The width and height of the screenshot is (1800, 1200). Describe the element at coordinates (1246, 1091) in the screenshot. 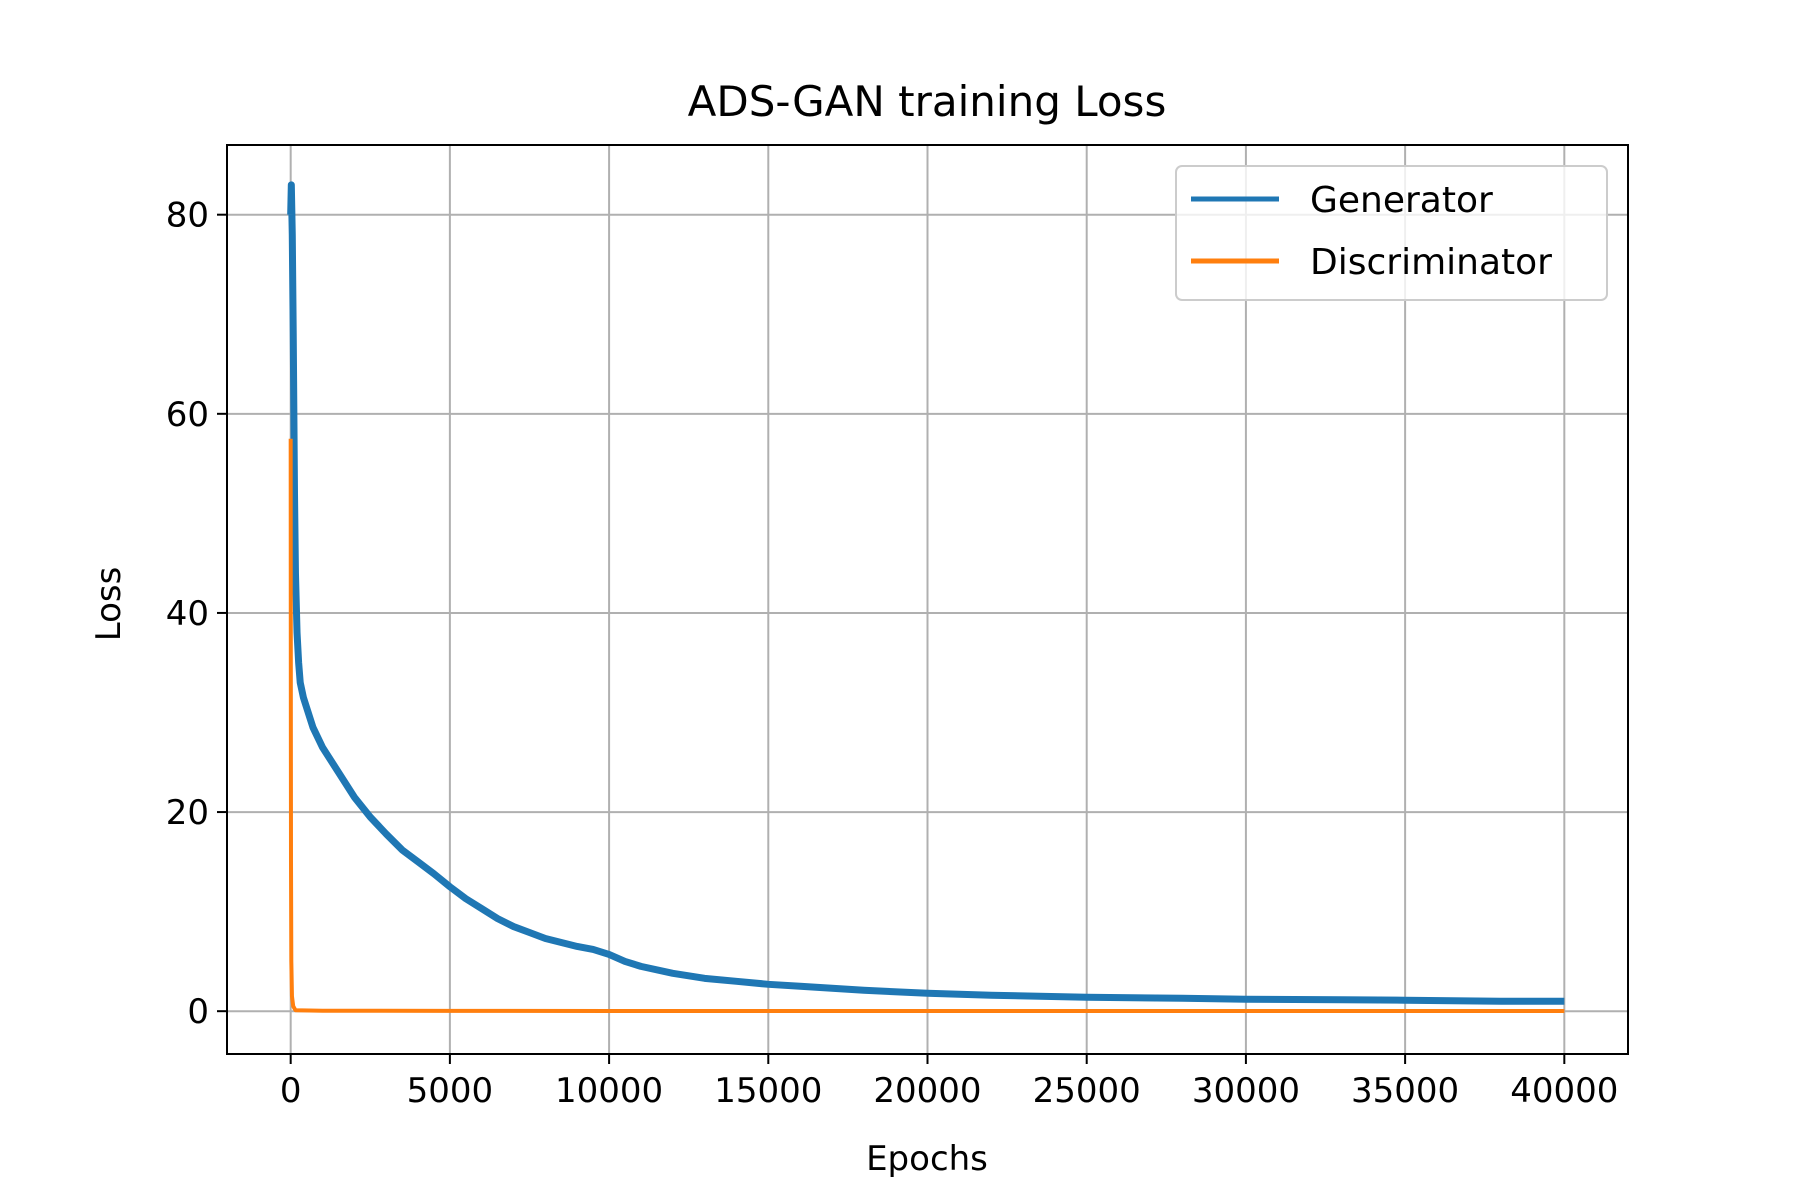

I see `x-tick-label: 30000` at that location.